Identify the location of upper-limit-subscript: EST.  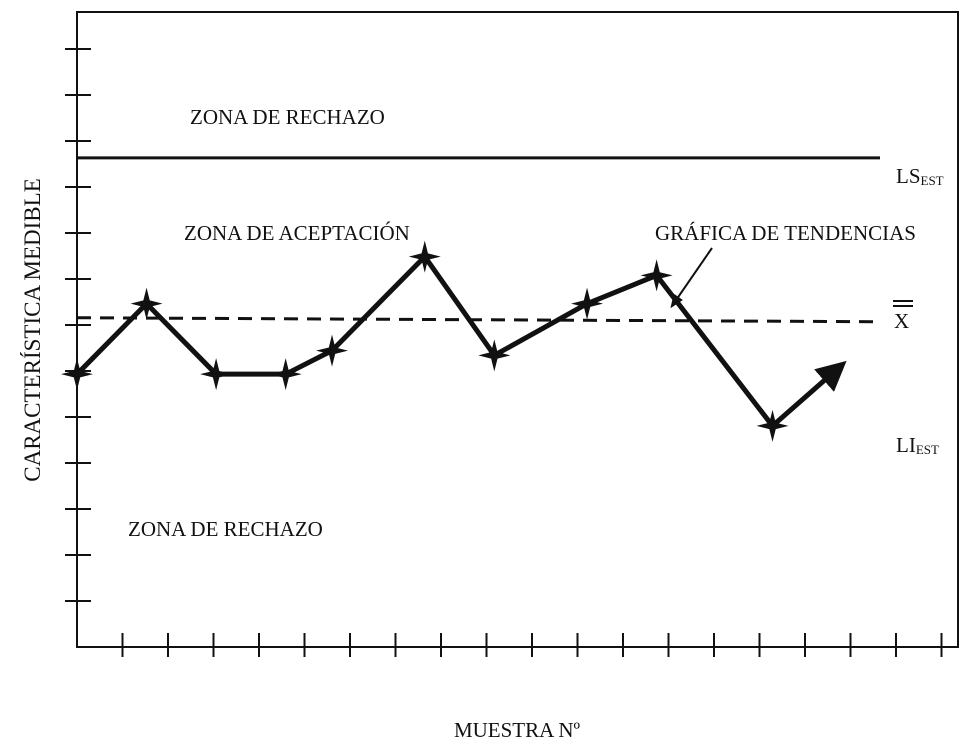
(932, 180).